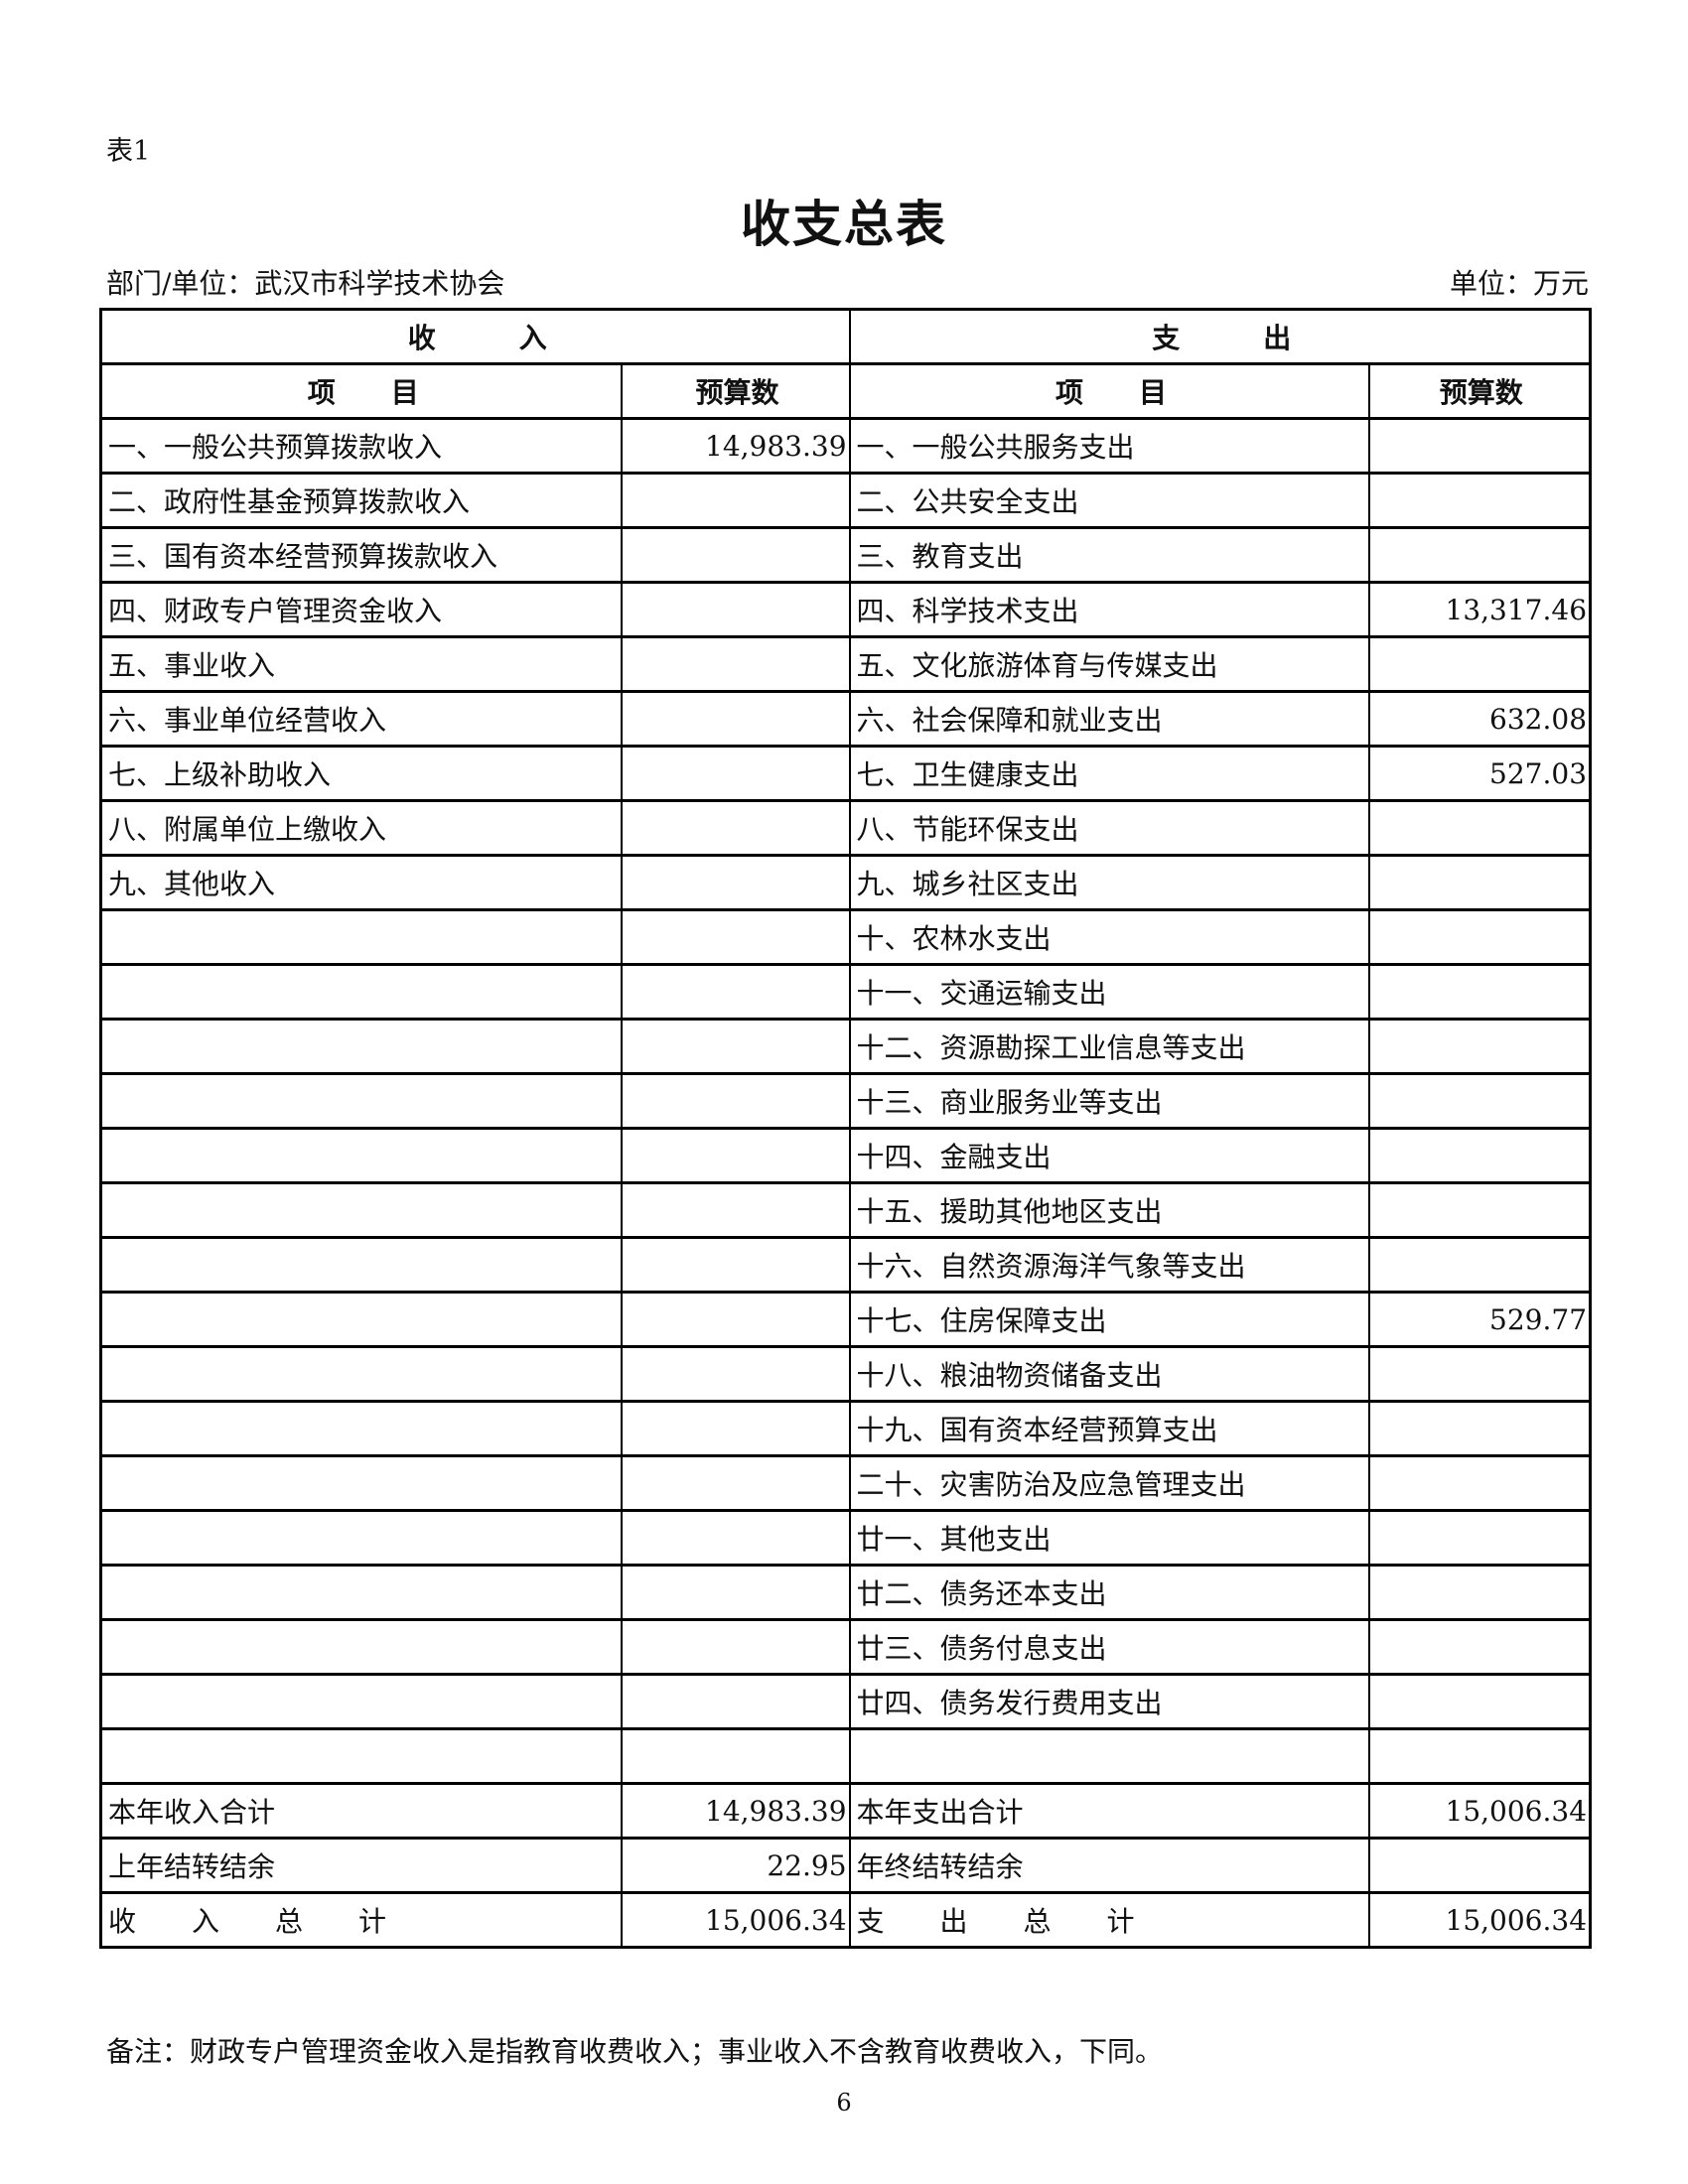 The image size is (1688, 2184). Describe the element at coordinates (844, 224) in the screenshot. I see `page-title: 收支总表` at that location.